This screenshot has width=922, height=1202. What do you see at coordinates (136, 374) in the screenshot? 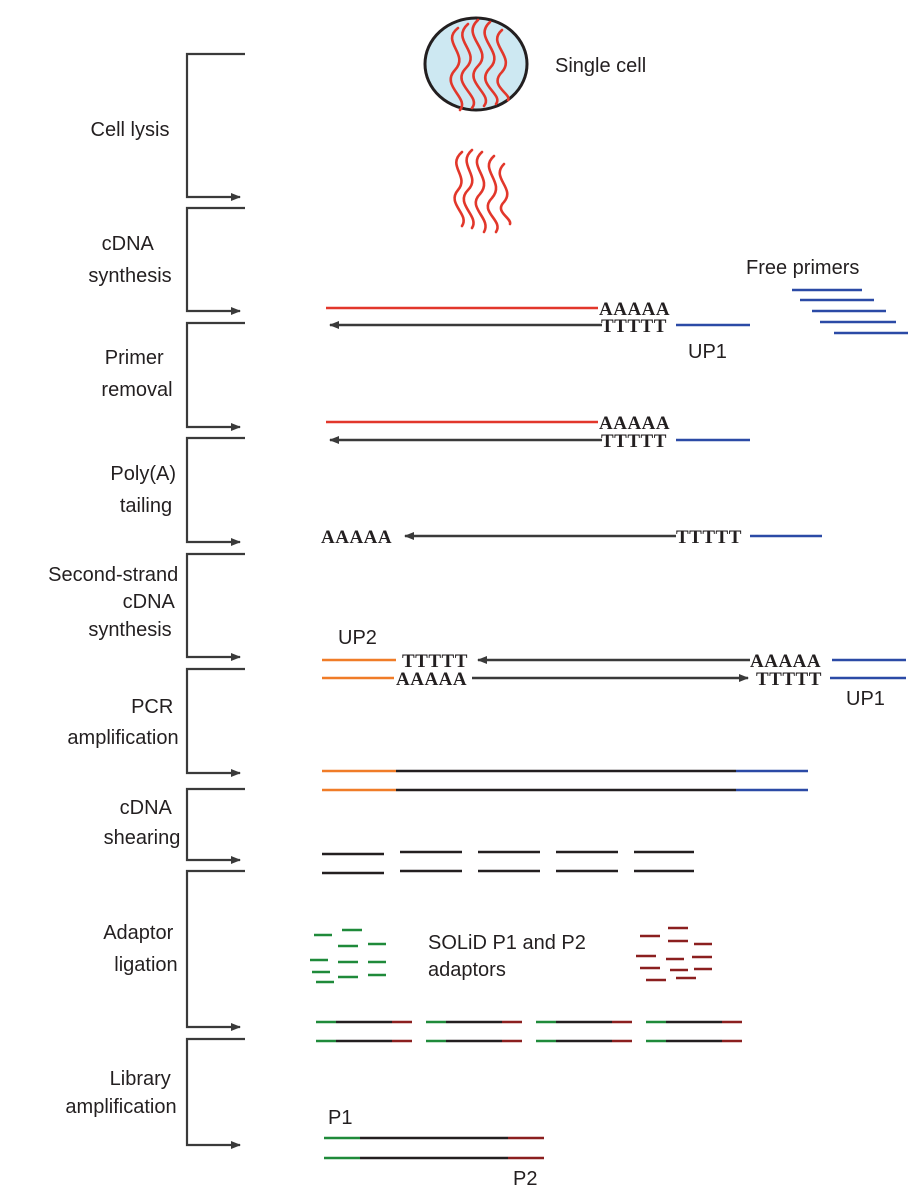
I see `step-label-primer-removal: Primer removal` at bounding box center [136, 374].